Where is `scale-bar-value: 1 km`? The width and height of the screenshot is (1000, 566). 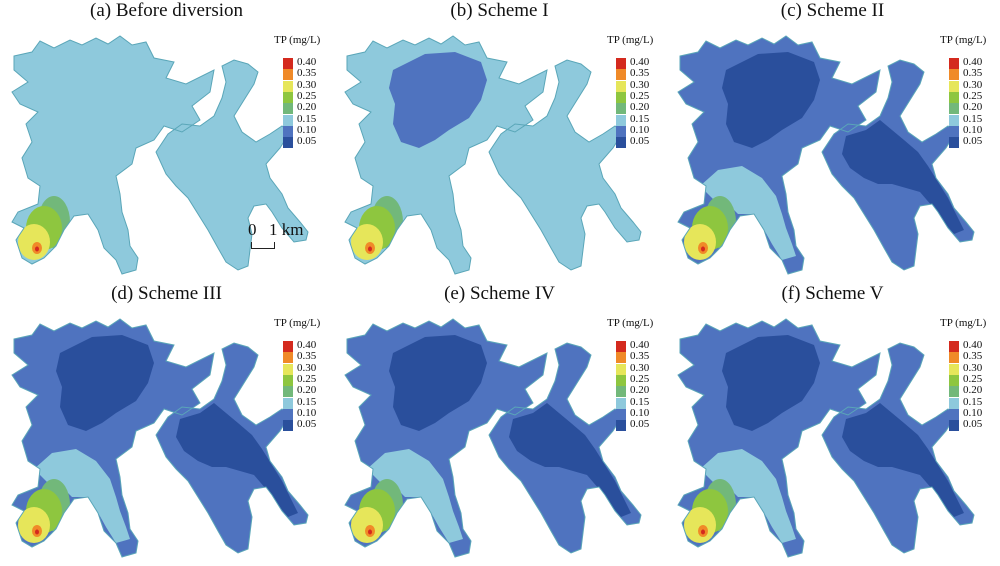 scale-bar-value: 1 km is located at coordinates (286, 229).